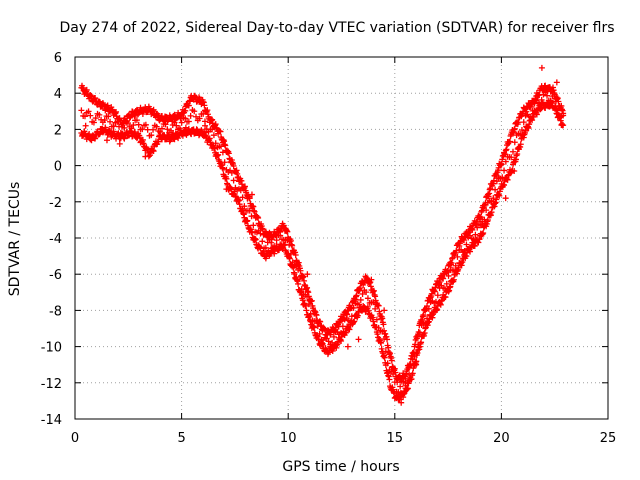 This screenshot has height=480, width=640. I want to click on x-tick-label: 5, so click(181, 438).